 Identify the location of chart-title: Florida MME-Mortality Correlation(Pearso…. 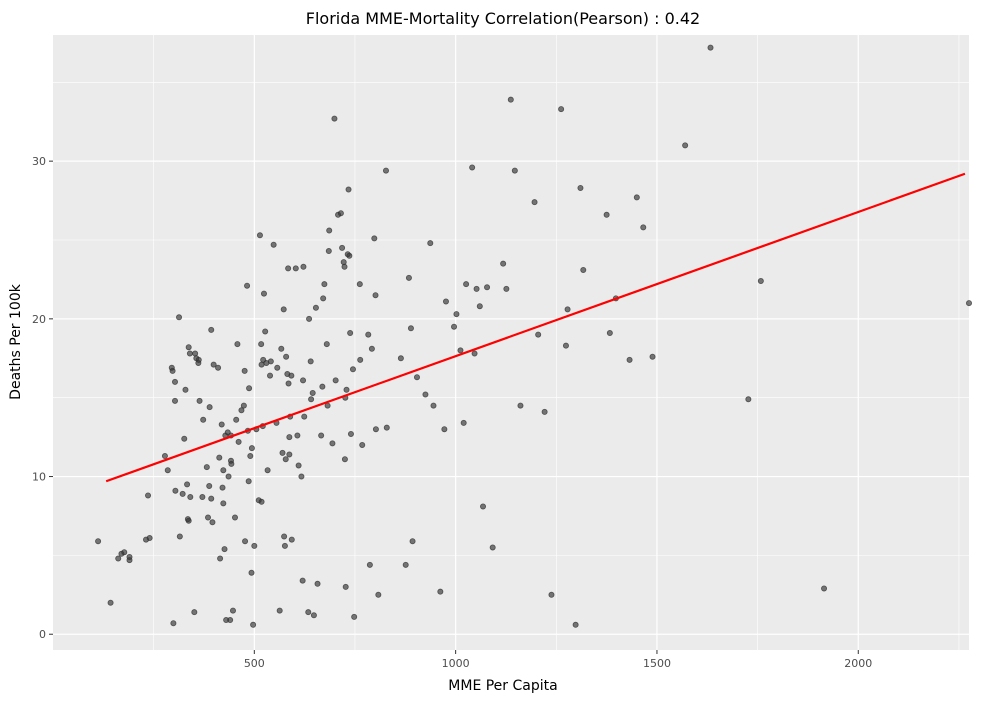
(503, 18).